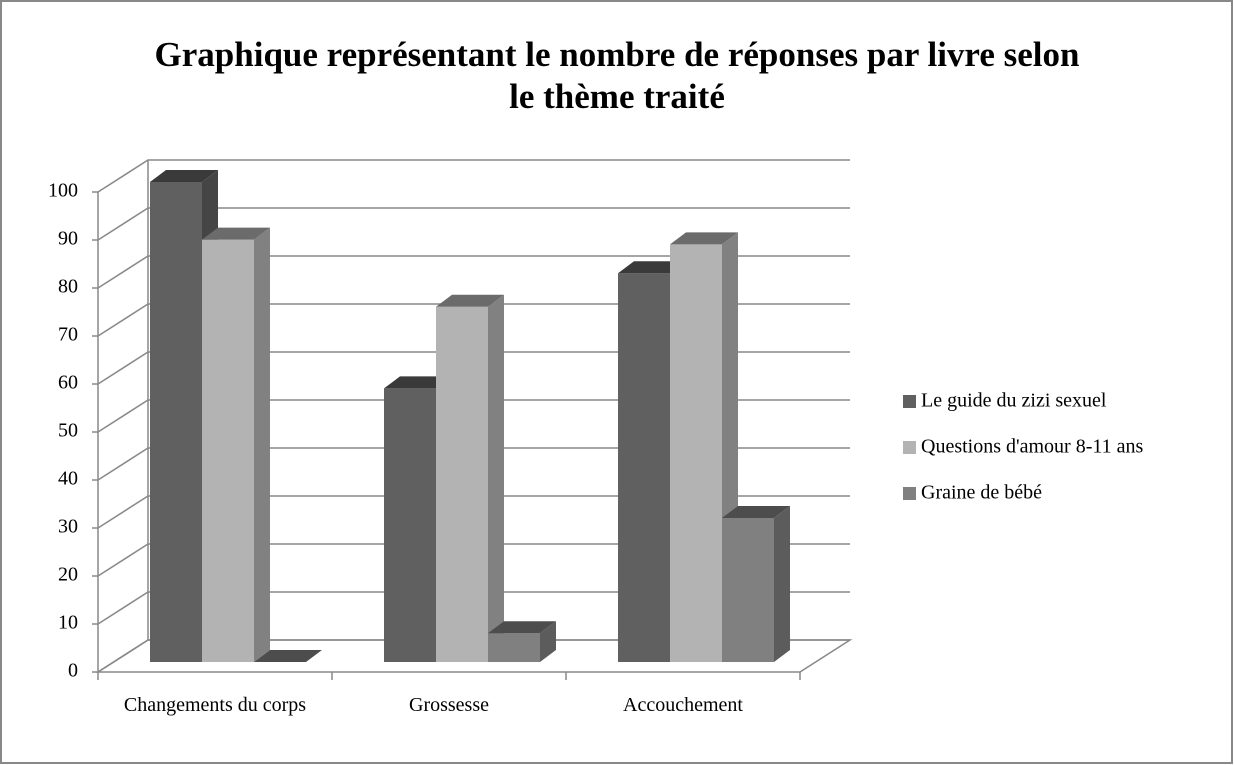 The height and width of the screenshot is (765, 1234). What do you see at coordinates (68, 287) in the screenshot?
I see `y-tick-label: 80` at bounding box center [68, 287].